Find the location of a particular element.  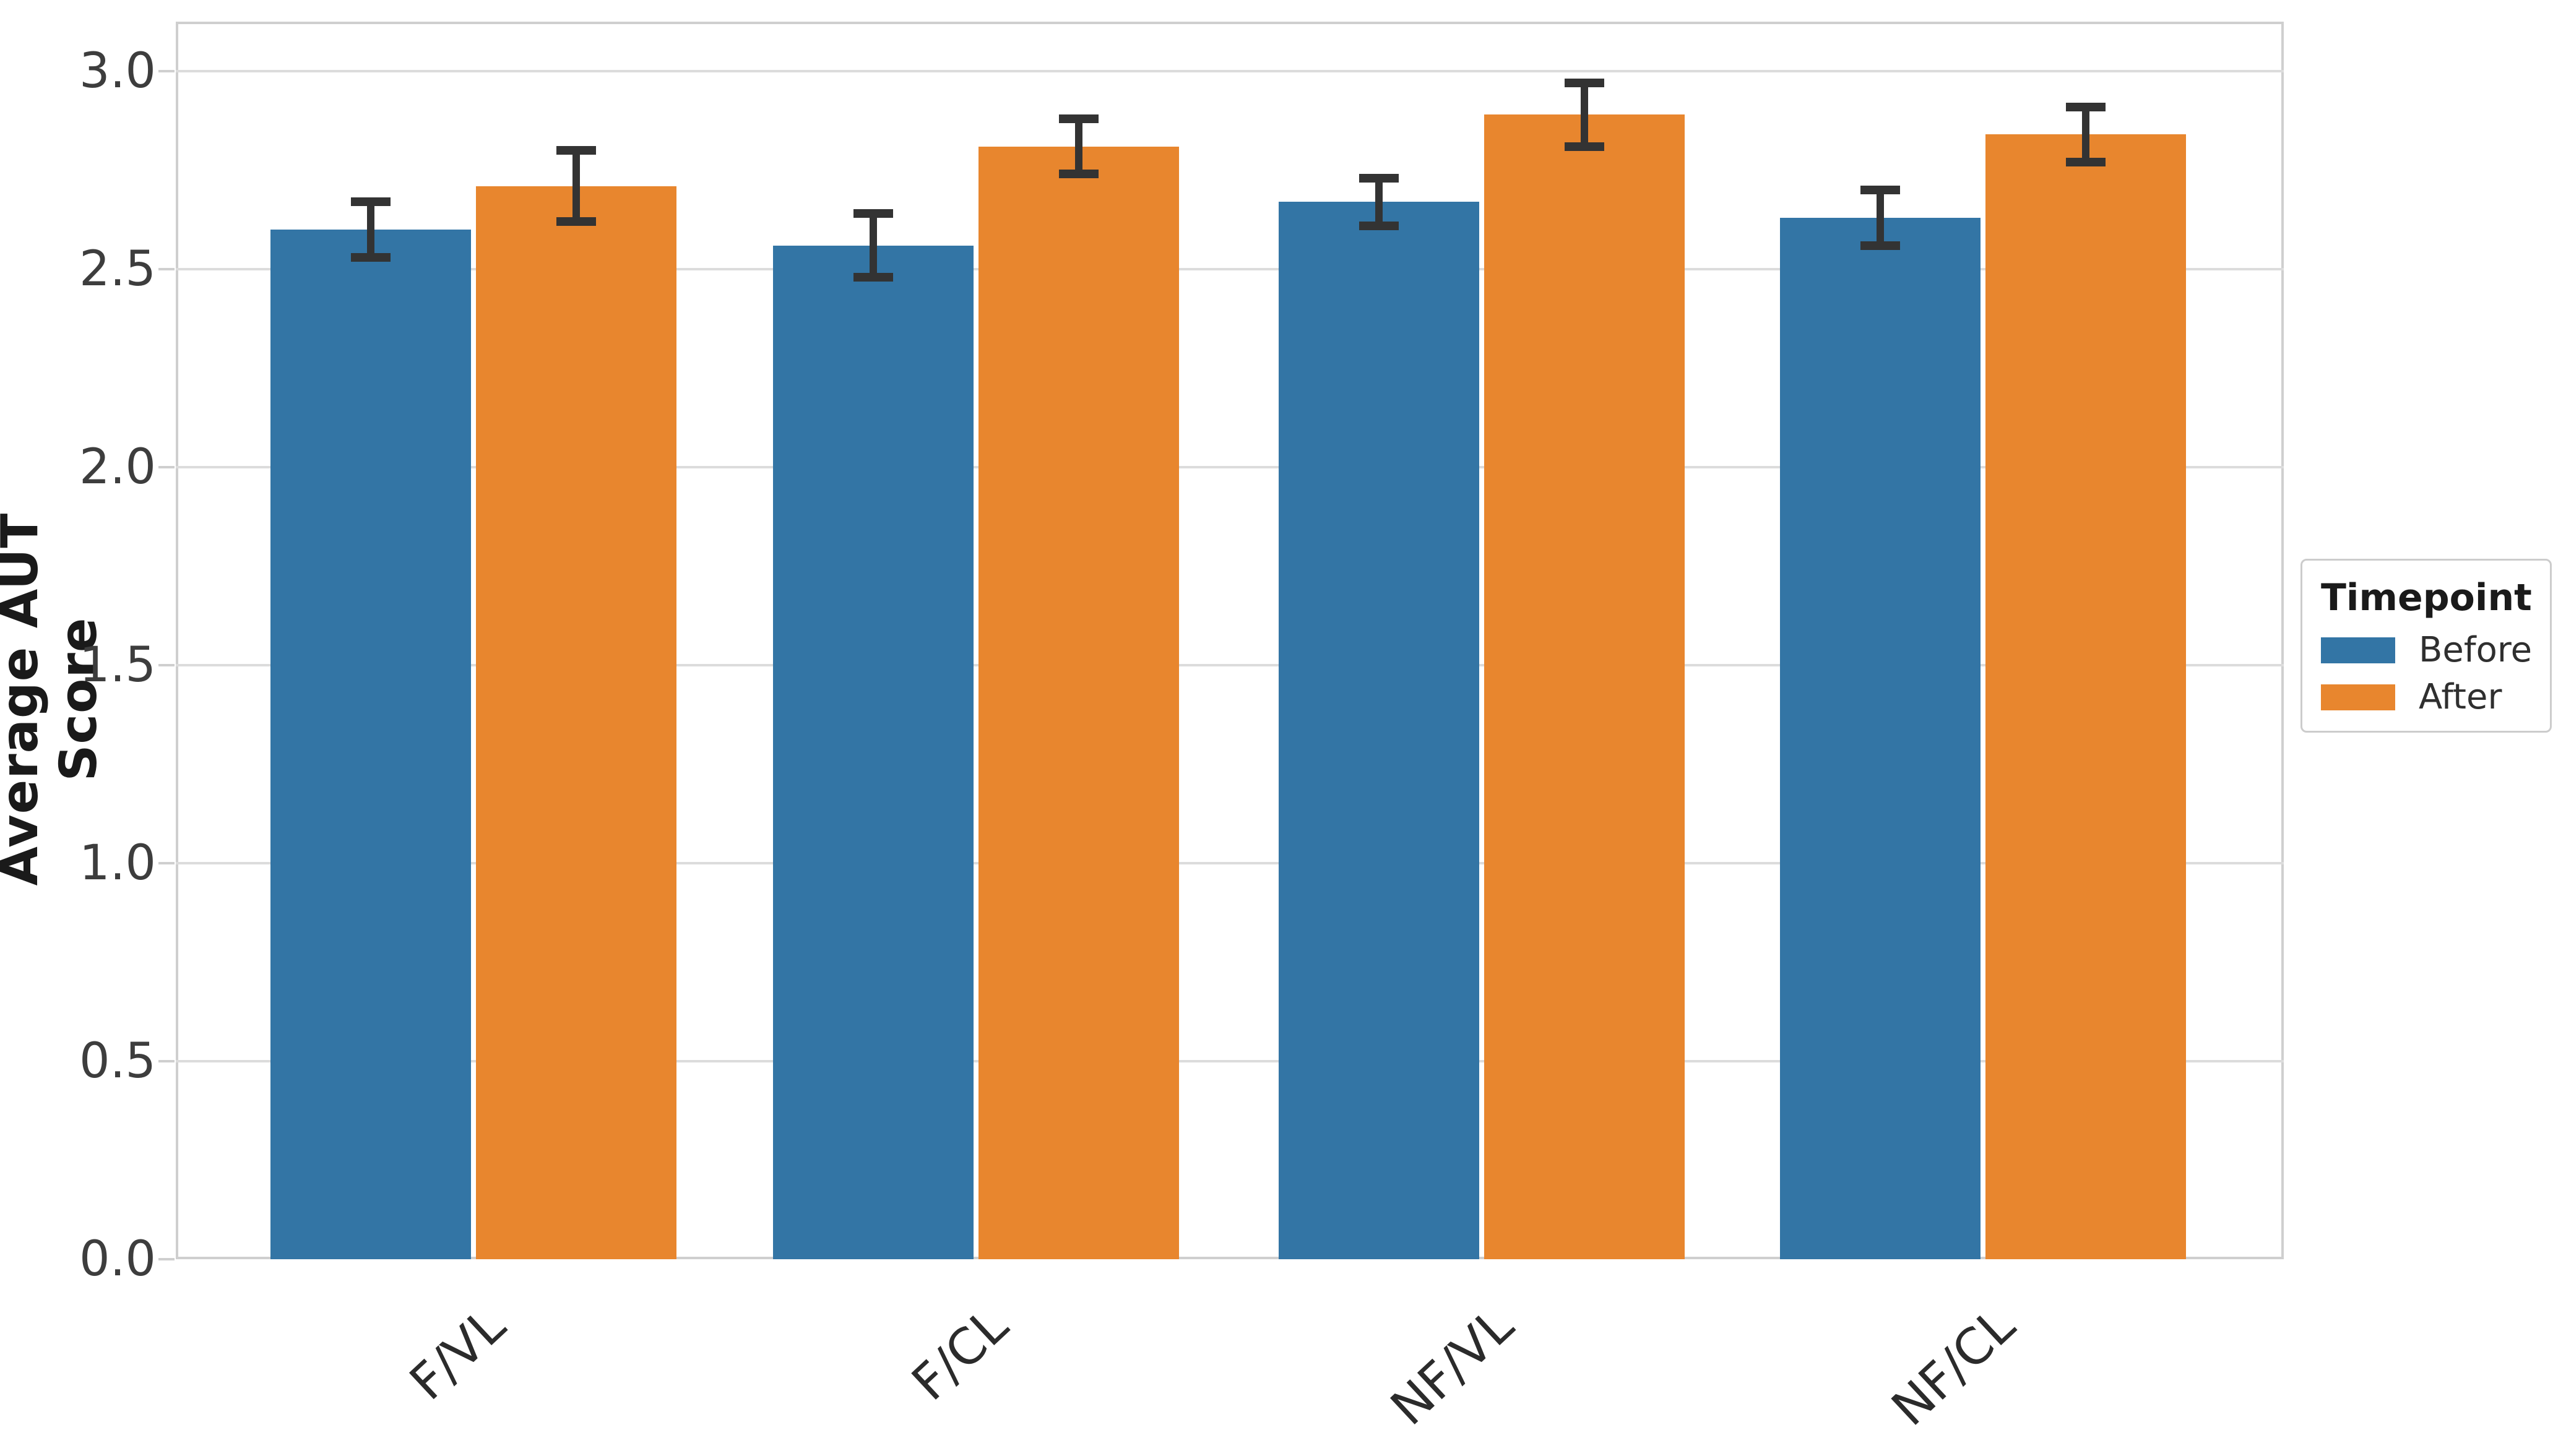

error-bar-before-F/VL is located at coordinates (371, 229).